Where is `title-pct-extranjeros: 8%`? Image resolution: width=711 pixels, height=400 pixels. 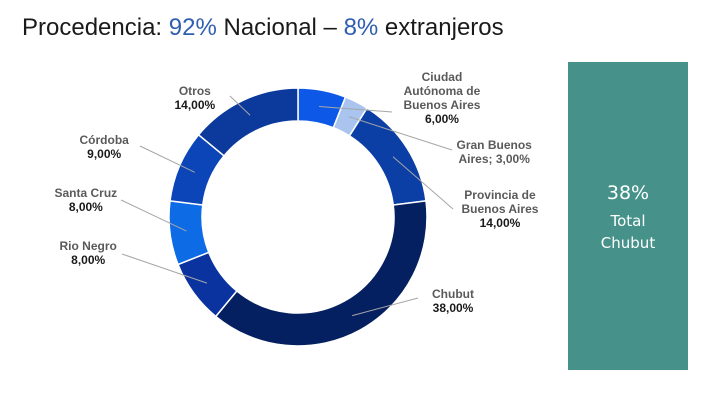
title-pct-extranjeros: 8% is located at coordinates (361, 27).